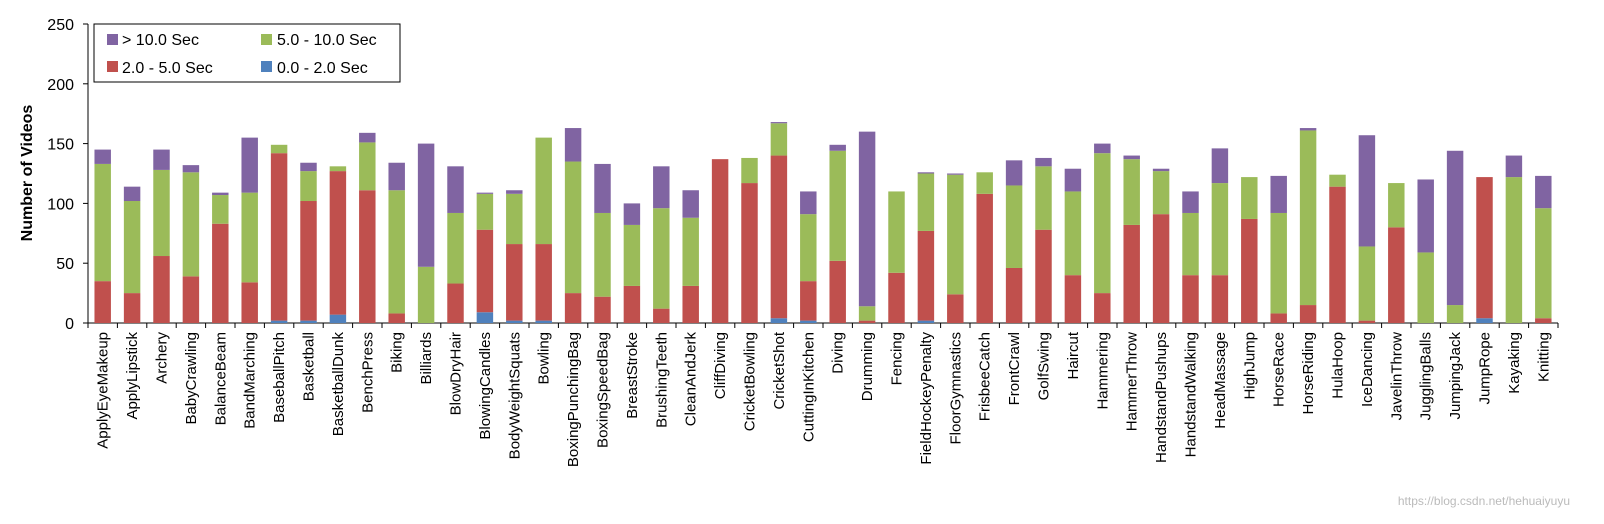 The width and height of the screenshot is (1604, 524). Describe the element at coordinates (1132, 381) in the screenshot. I see `x-tick-label: HammerThrow` at that location.